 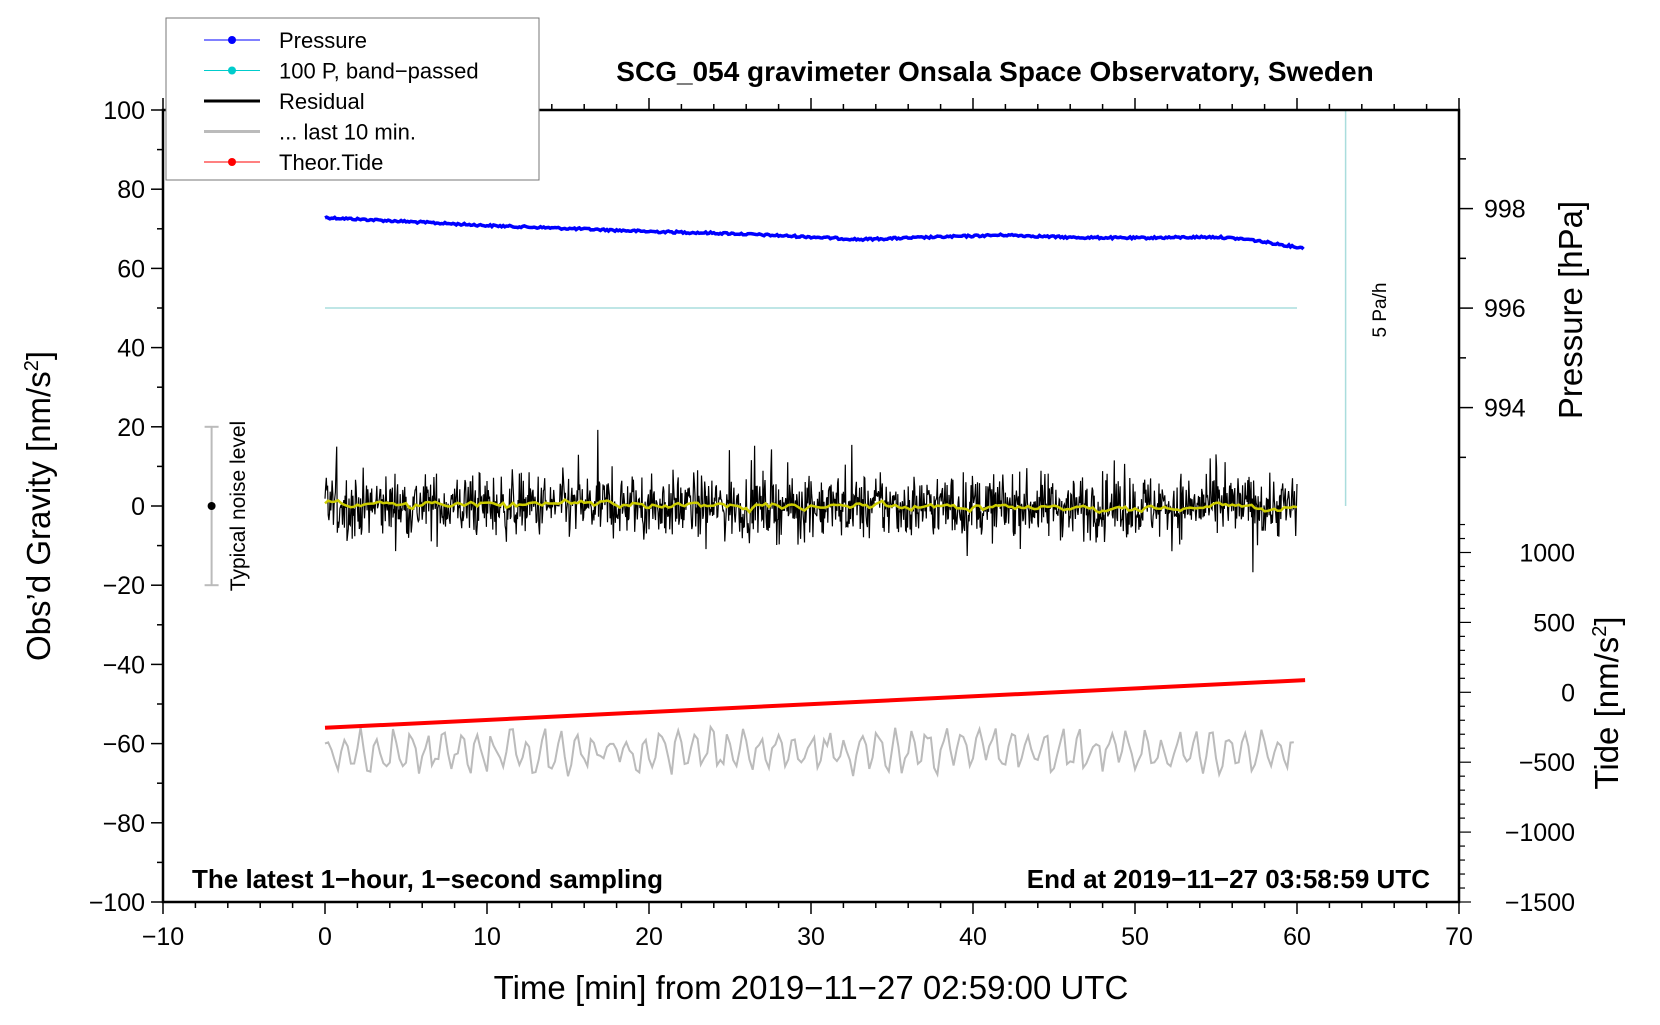 I want to click on legend-label: Pressure, so click(x=323, y=40).